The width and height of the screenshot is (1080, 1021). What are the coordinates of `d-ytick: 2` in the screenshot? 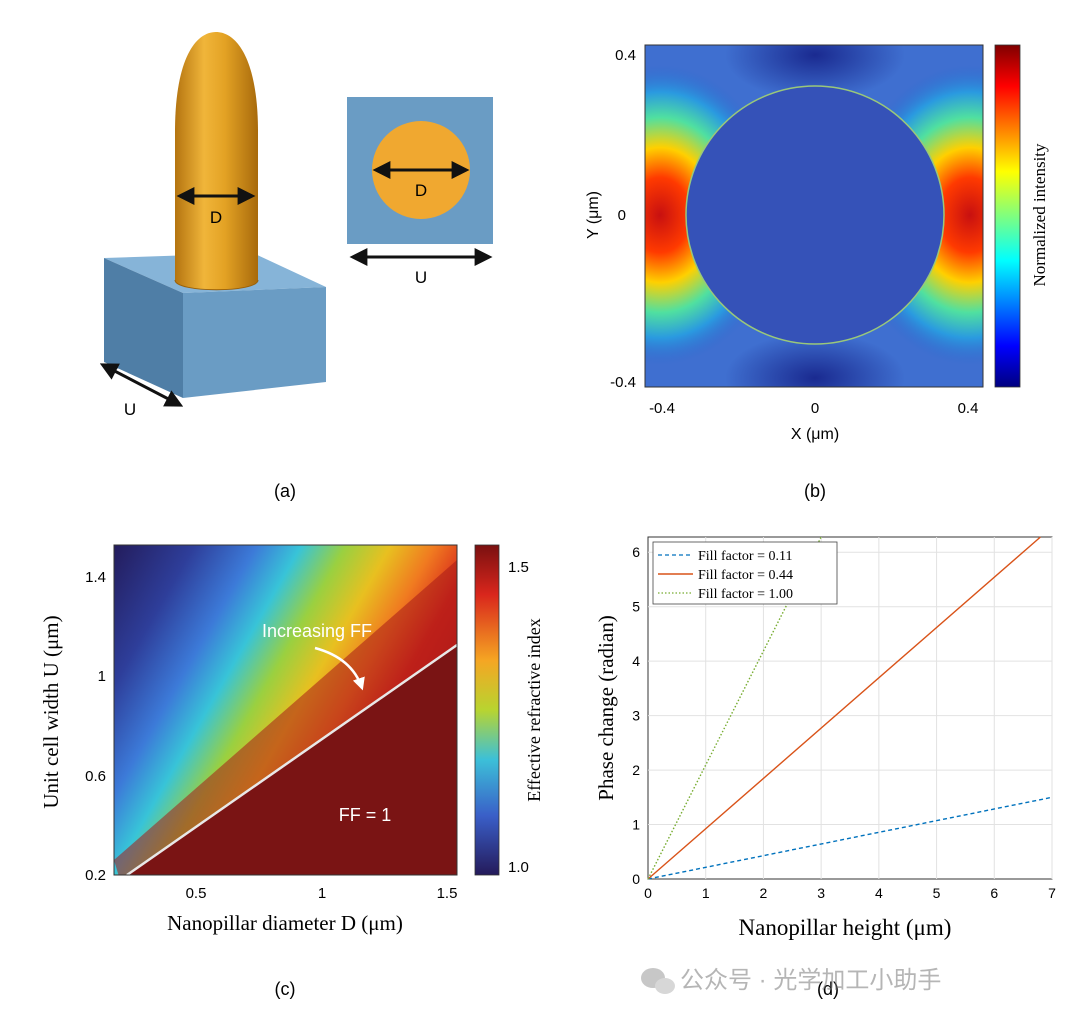 It's located at (636, 770).